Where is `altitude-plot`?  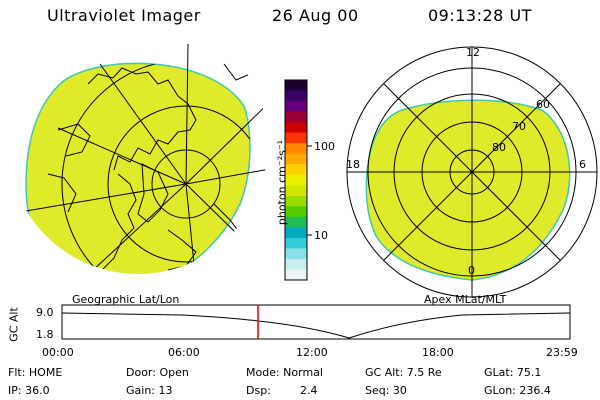
altitude-plot is located at coordinates (316, 322).